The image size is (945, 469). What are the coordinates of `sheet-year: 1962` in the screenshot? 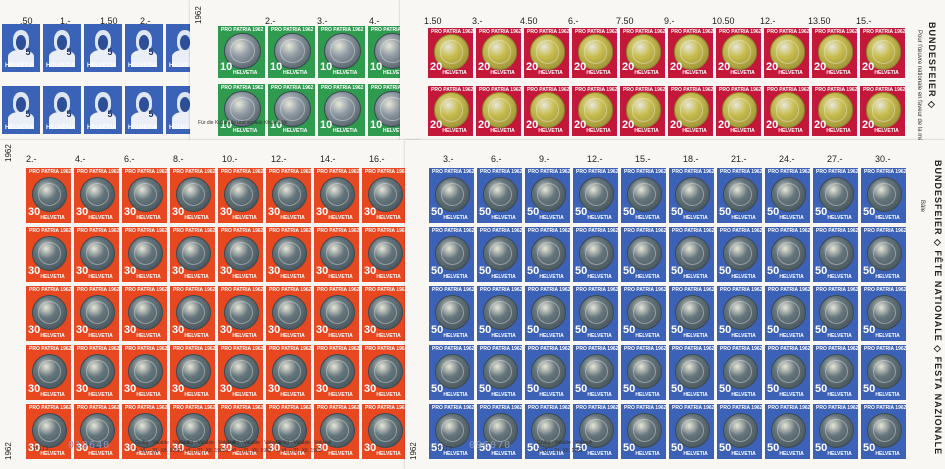 It's located at (413, 451).